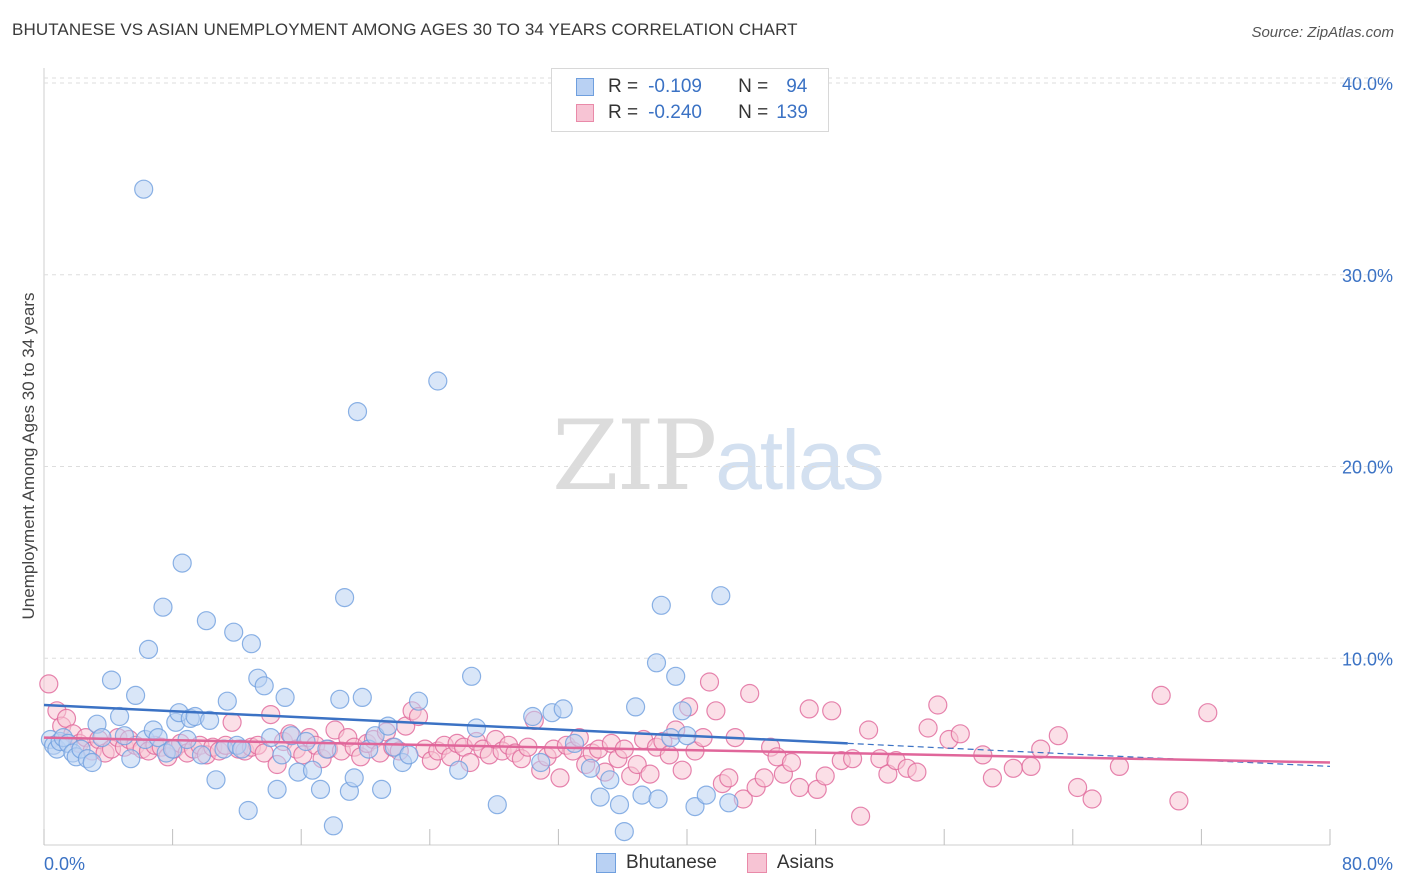  I want to click on trend-line-asians, so click(687, 750).